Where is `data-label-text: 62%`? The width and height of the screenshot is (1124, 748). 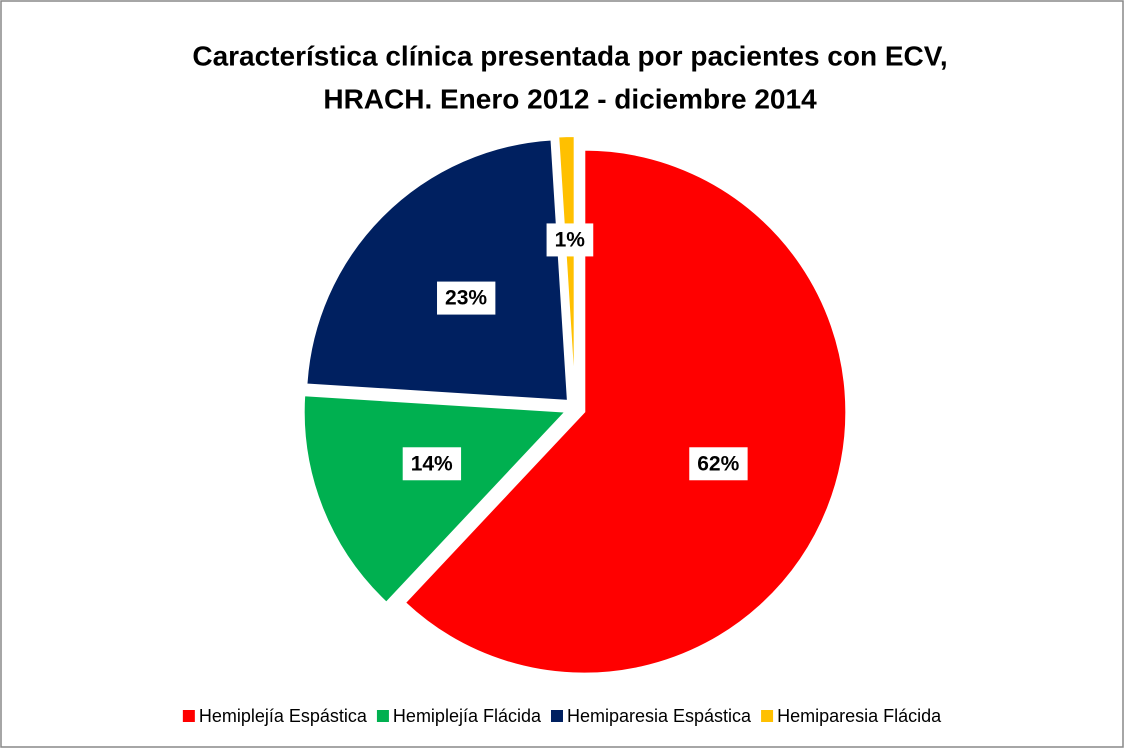
data-label-text: 62% is located at coordinates (718, 463).